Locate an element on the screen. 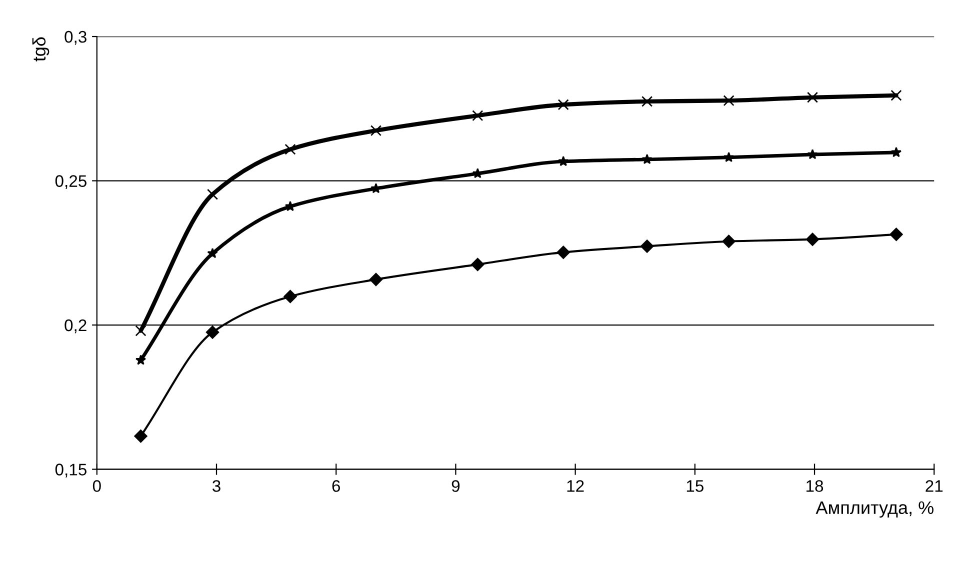 Image resolution: width=969 pixels, height=562 pixels. x-tick-label: 12 is located at coordinates (575, 486).